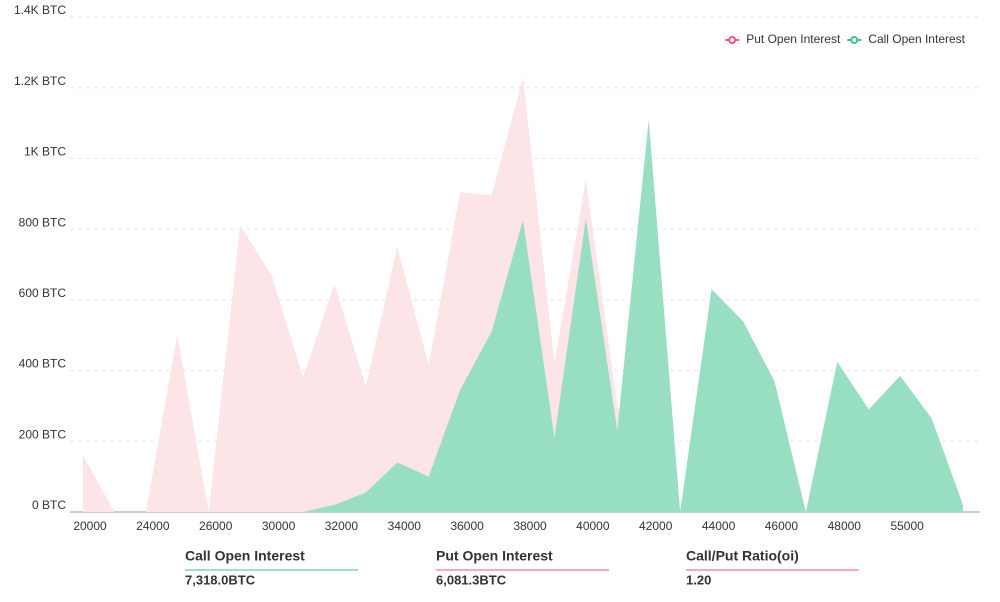 Image resolution: width=1000 pixels, height=602 pixels. Describe the element at coordinates (742, 556) in the screenshot. I see `summary-label: Call/Put Ratio(oi)` at that location.